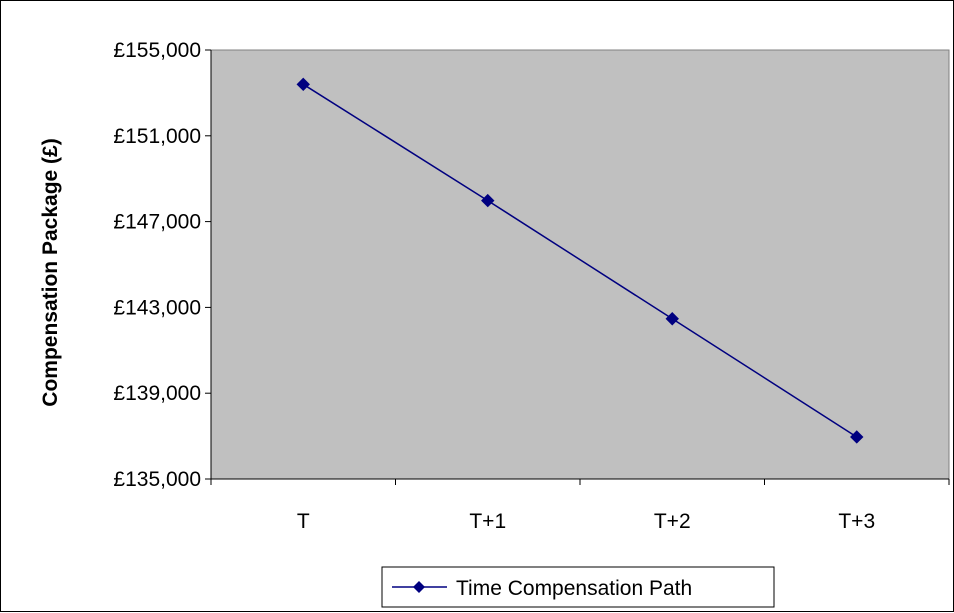 Image resolution: width=954 pixels, height=613 pixels. Describe the element at coordinates (580, 506) in the screenshot. I see `x-axis-ticks: T T+1 T+2 T+3` at that location.